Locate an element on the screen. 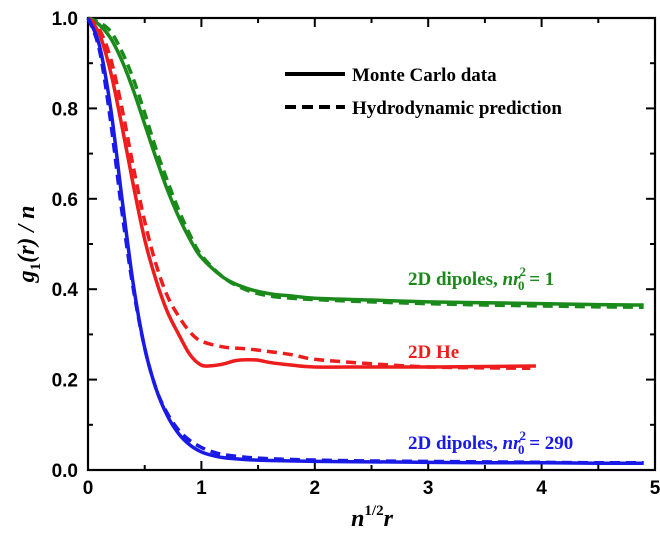  svg-text: g1(r) / n is located at coordinates (29, 245).